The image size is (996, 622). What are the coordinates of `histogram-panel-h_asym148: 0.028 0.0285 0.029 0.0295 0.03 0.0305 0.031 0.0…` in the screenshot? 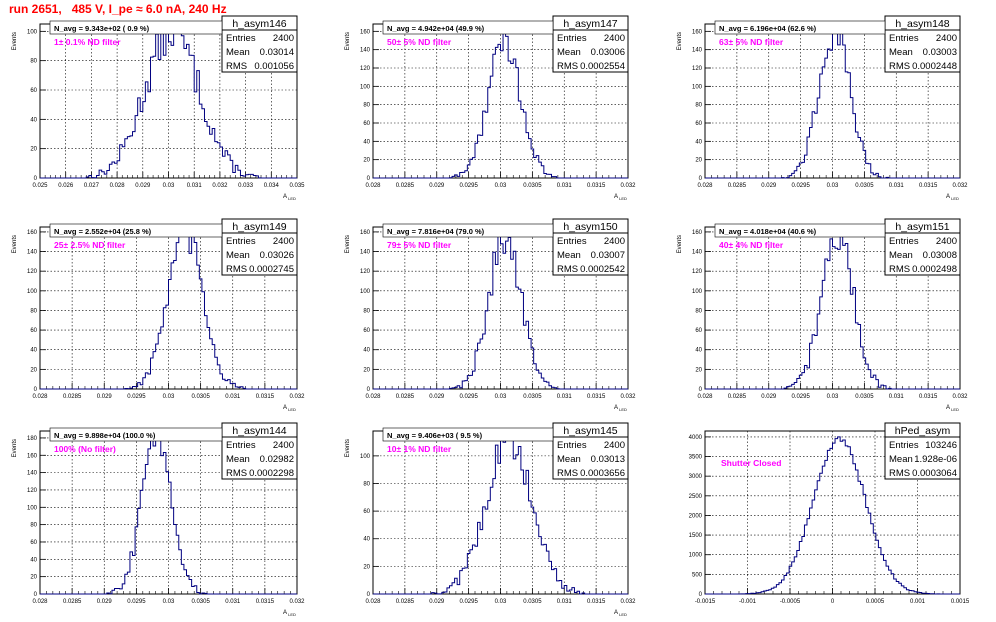 It's located at (822, 108).